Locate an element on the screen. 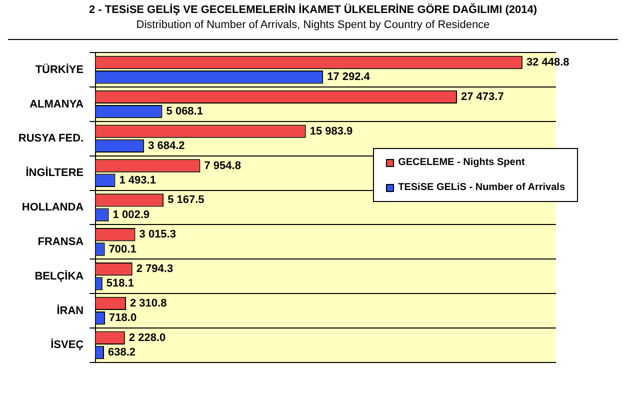 This screenshot has height=394, width=626. data-label: 1 002.9 is located at coordinates (131, 214).